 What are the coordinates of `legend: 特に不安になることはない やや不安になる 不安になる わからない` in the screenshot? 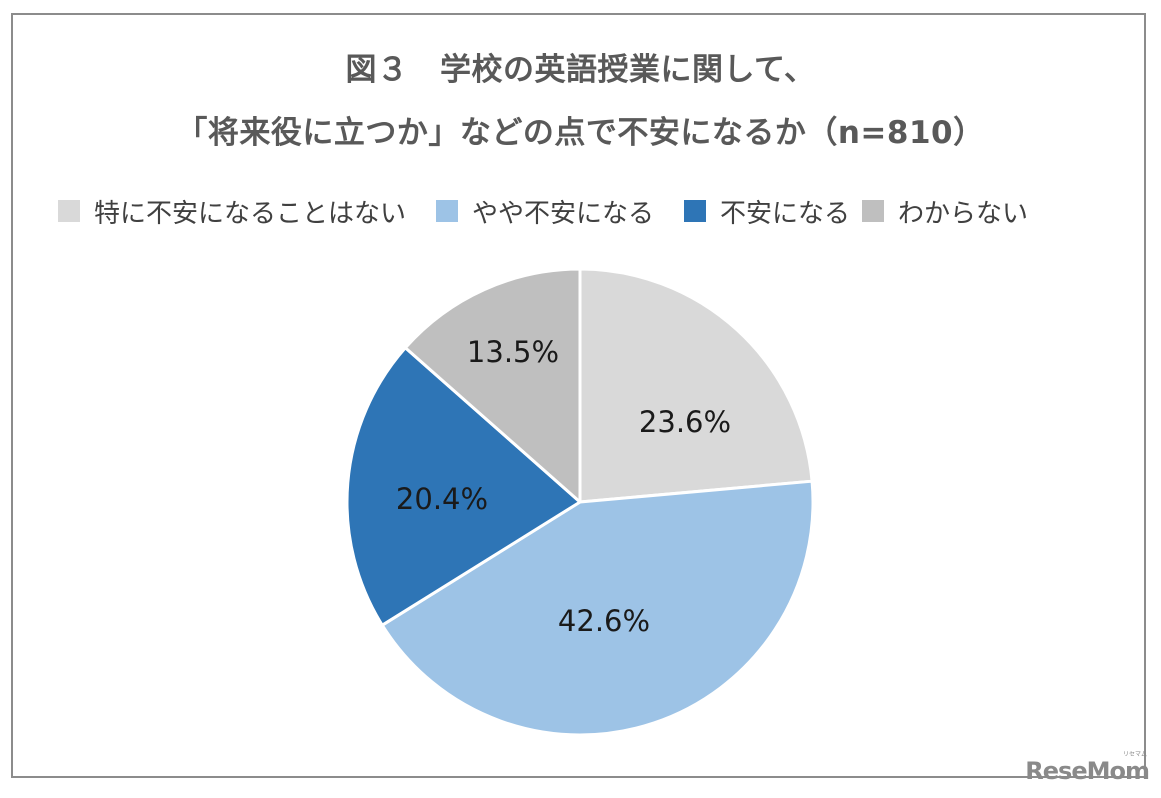 It's located at (549, 212).